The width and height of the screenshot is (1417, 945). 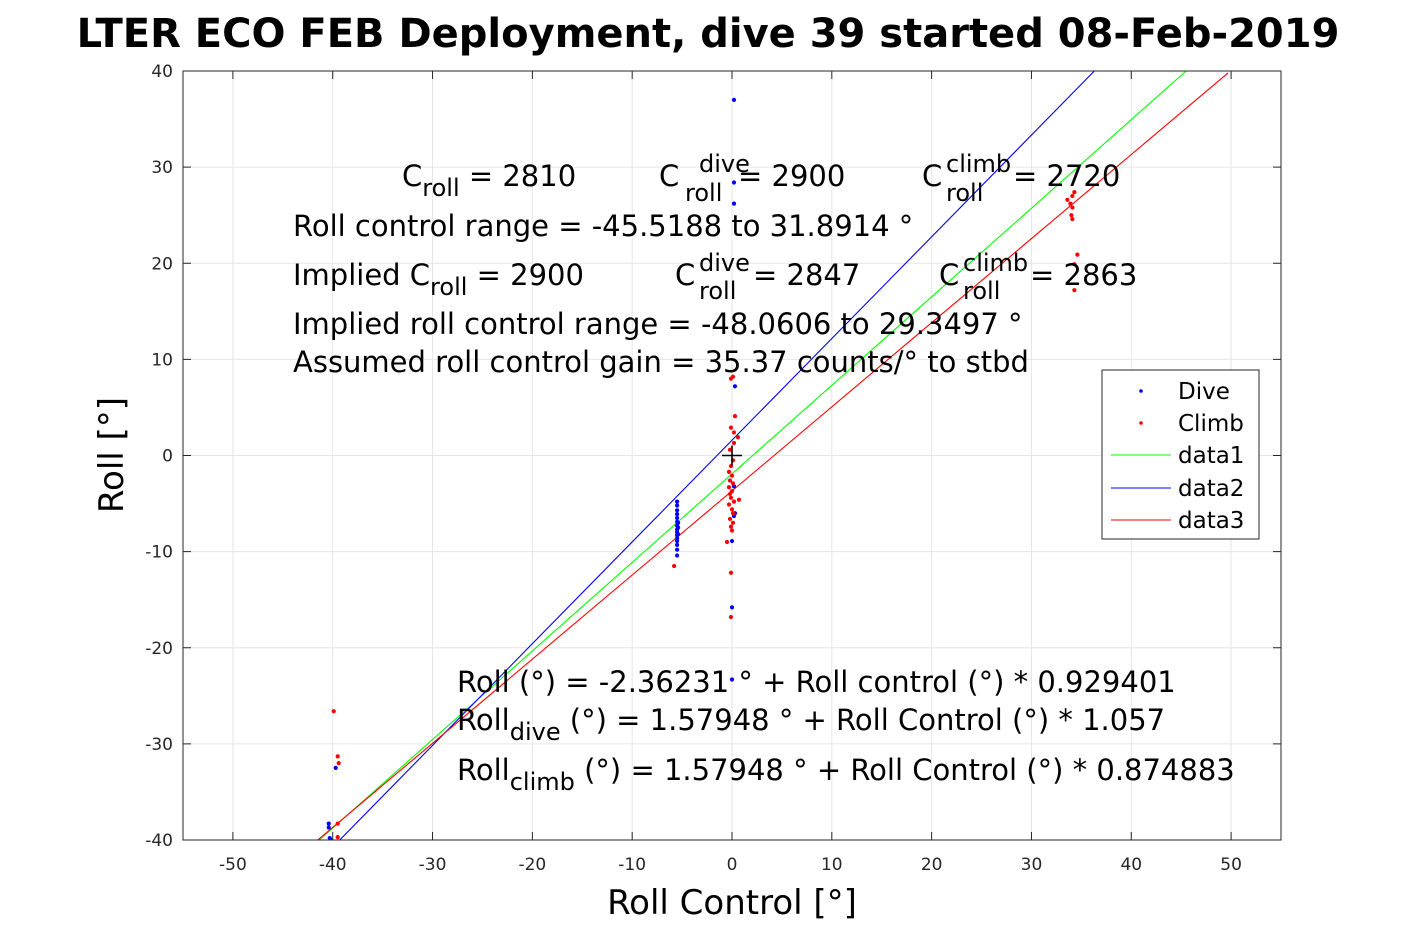 What do you see at coordinates (159, 649) in the screenshot?
I see `y-tick-label-2: -20` at bounding box center [159, 649].